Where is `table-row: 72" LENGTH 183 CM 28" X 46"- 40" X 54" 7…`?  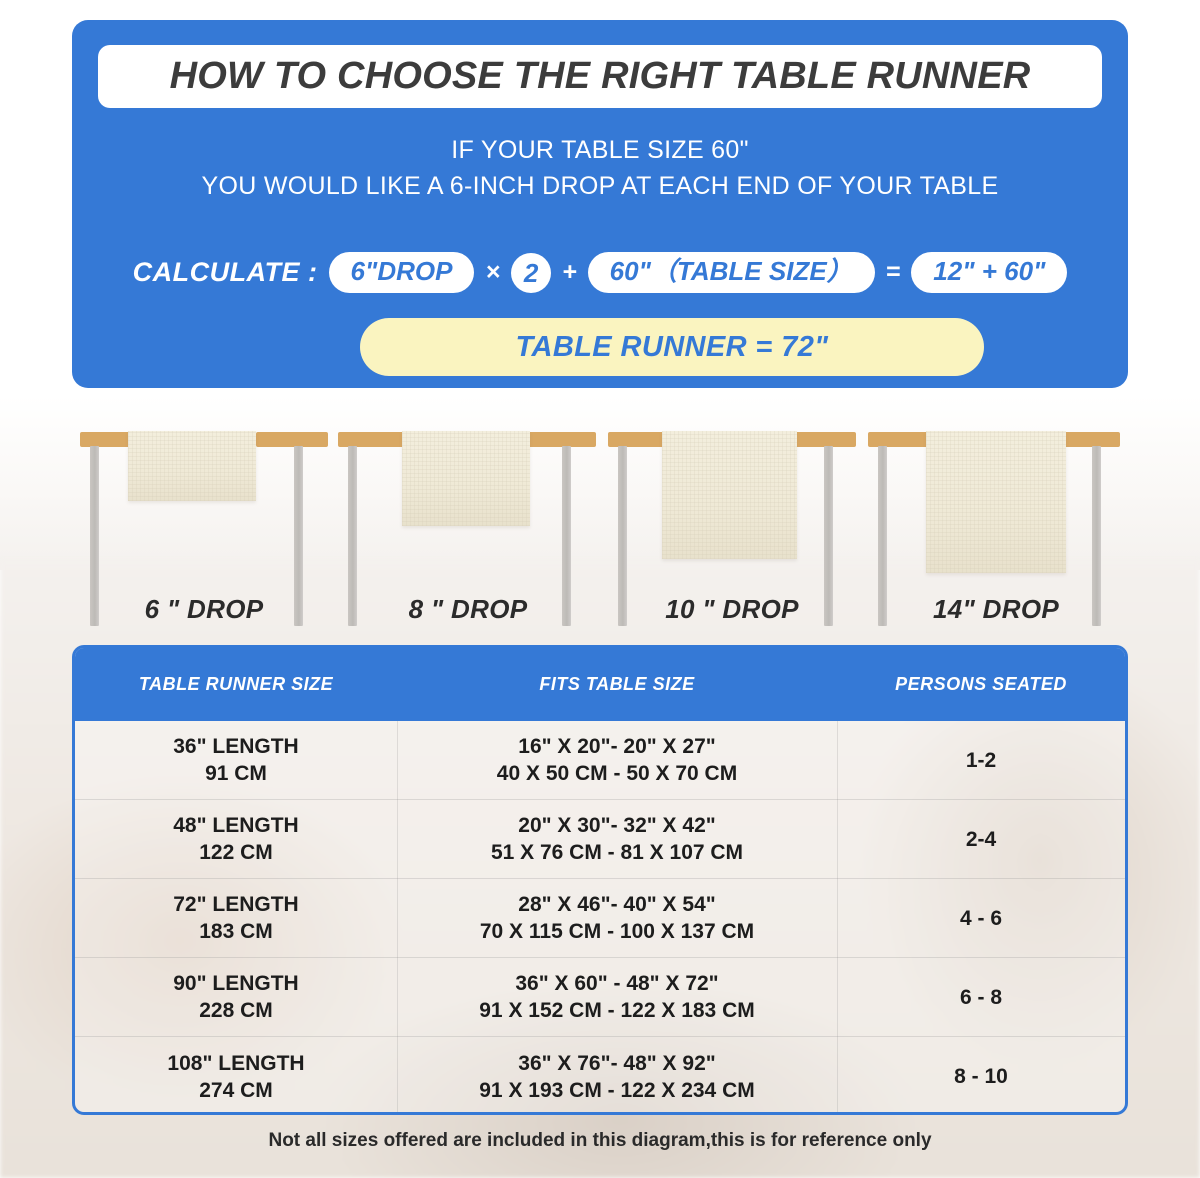 table-row: 72" LENGTH 183 CM 28" X 46"- 40" X 54" 7… is located at coordinates (600, 918).